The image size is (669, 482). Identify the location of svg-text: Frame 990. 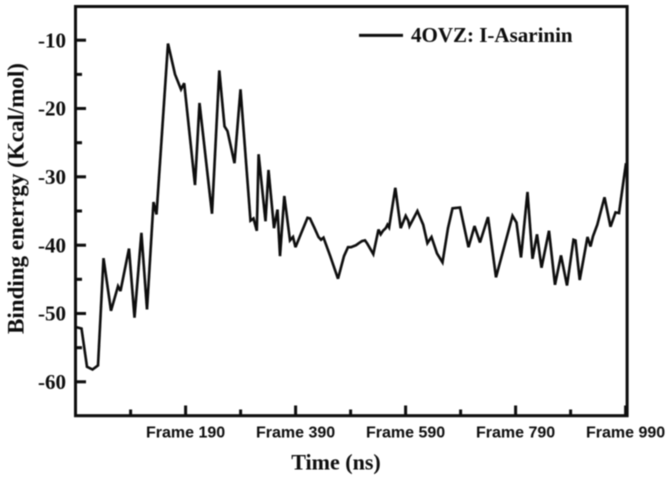
(625, 432).